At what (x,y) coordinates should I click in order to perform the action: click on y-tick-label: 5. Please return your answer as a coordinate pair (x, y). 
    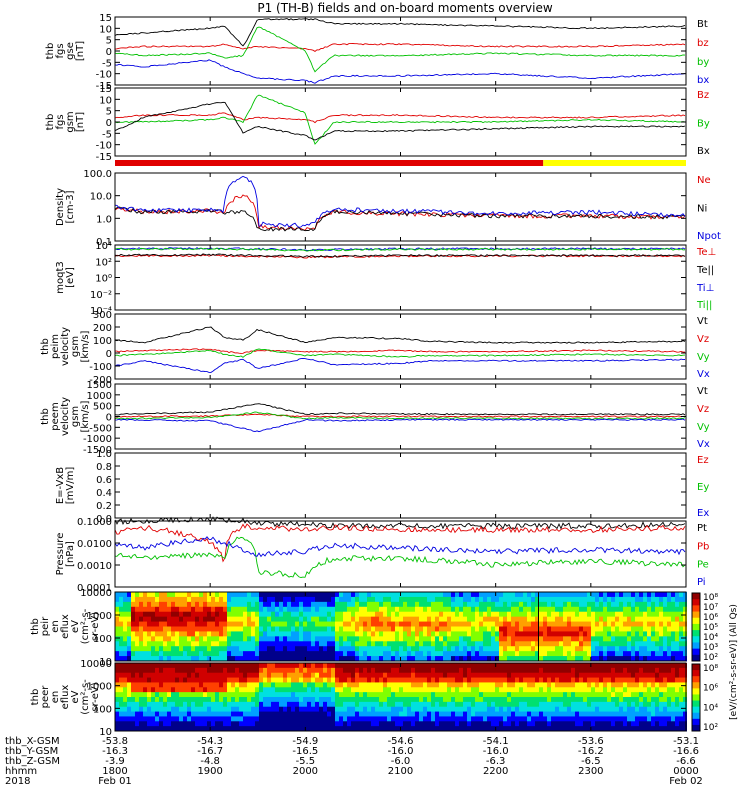
    Looking at the image, I should click on (109, 41).